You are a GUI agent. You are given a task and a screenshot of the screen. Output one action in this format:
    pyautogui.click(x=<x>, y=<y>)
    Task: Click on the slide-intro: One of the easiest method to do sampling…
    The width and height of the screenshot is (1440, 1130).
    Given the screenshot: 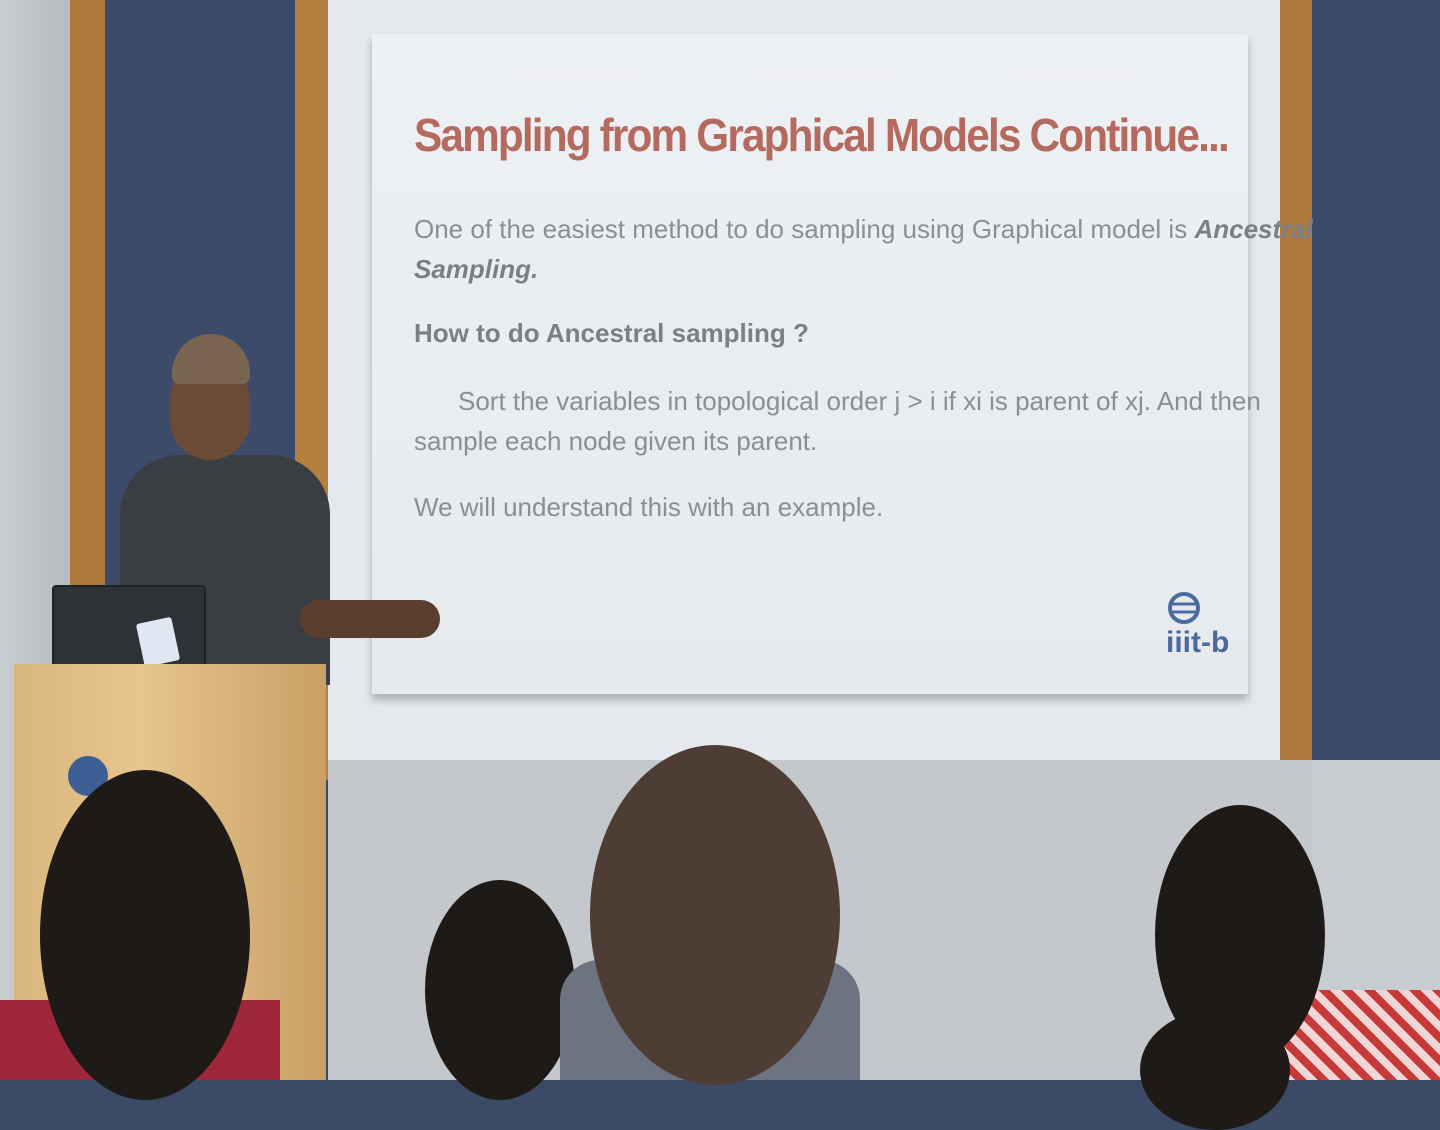 What is the action you would take?
    pyautogui.click(x=863, y=229)
    